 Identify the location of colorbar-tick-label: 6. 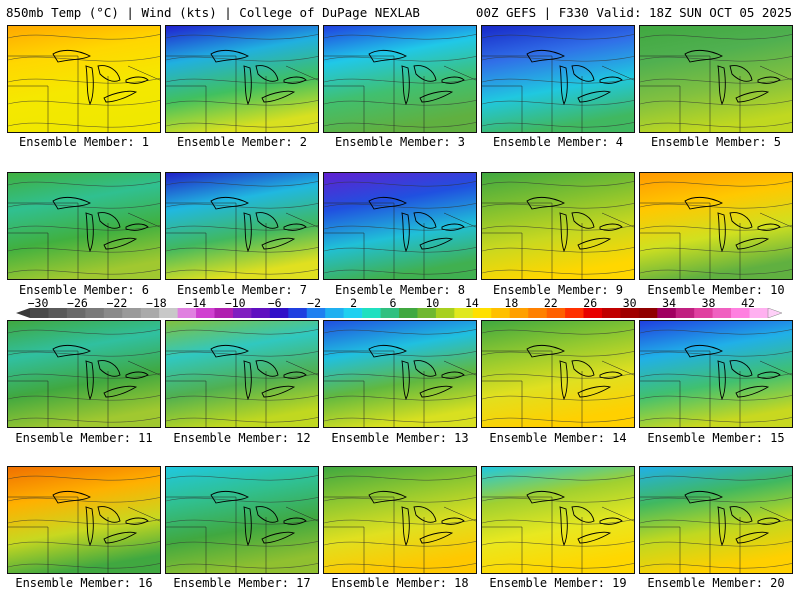
(393, 303).